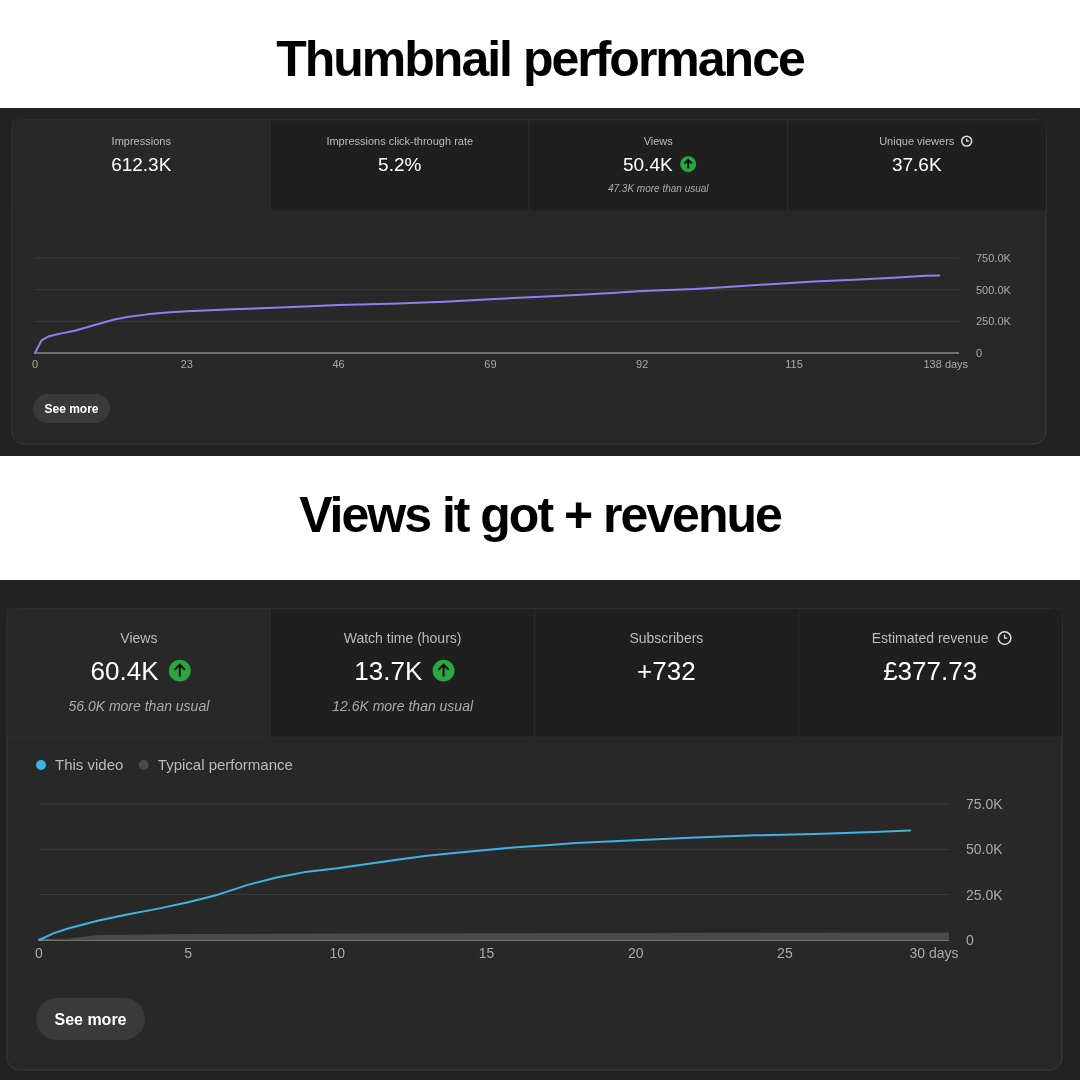 This screenshot has height=1080, width=1080. I want to click on text: 5.2%, so click(400, 164).